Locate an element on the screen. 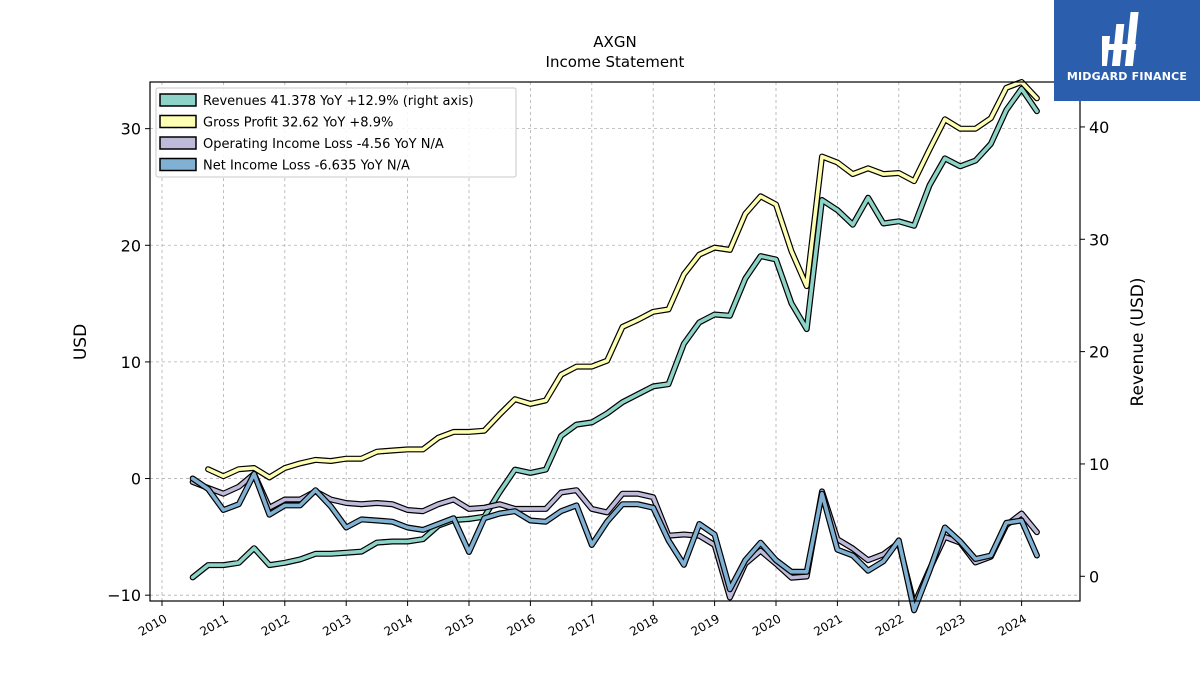 The image size is (1200, 675). logo-text: MIDGARD FINANCE is located at coordinates (1127, 76).